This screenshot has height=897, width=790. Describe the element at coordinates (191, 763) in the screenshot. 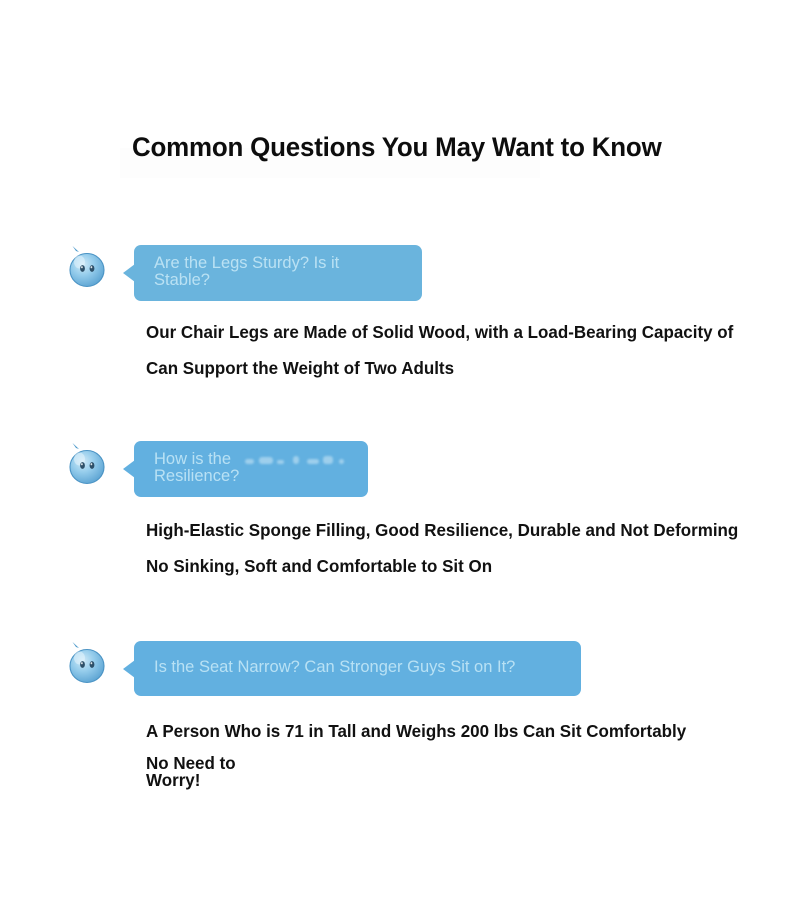

I see `answer-line-3-2: No Need to` at that location.